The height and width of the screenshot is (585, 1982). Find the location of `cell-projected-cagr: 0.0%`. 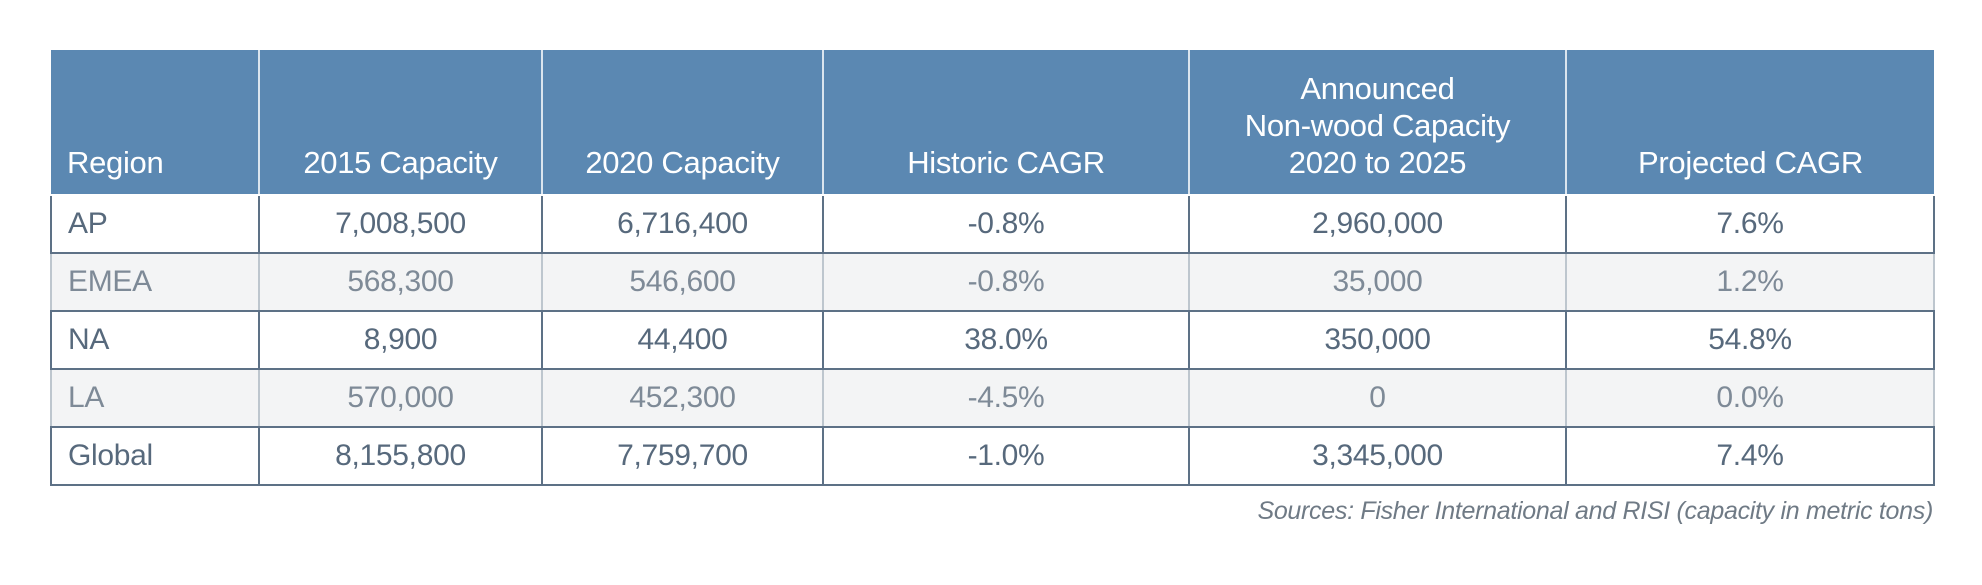

cell-projected-cagr: 0.0% is located at coordinates (1750, 398).